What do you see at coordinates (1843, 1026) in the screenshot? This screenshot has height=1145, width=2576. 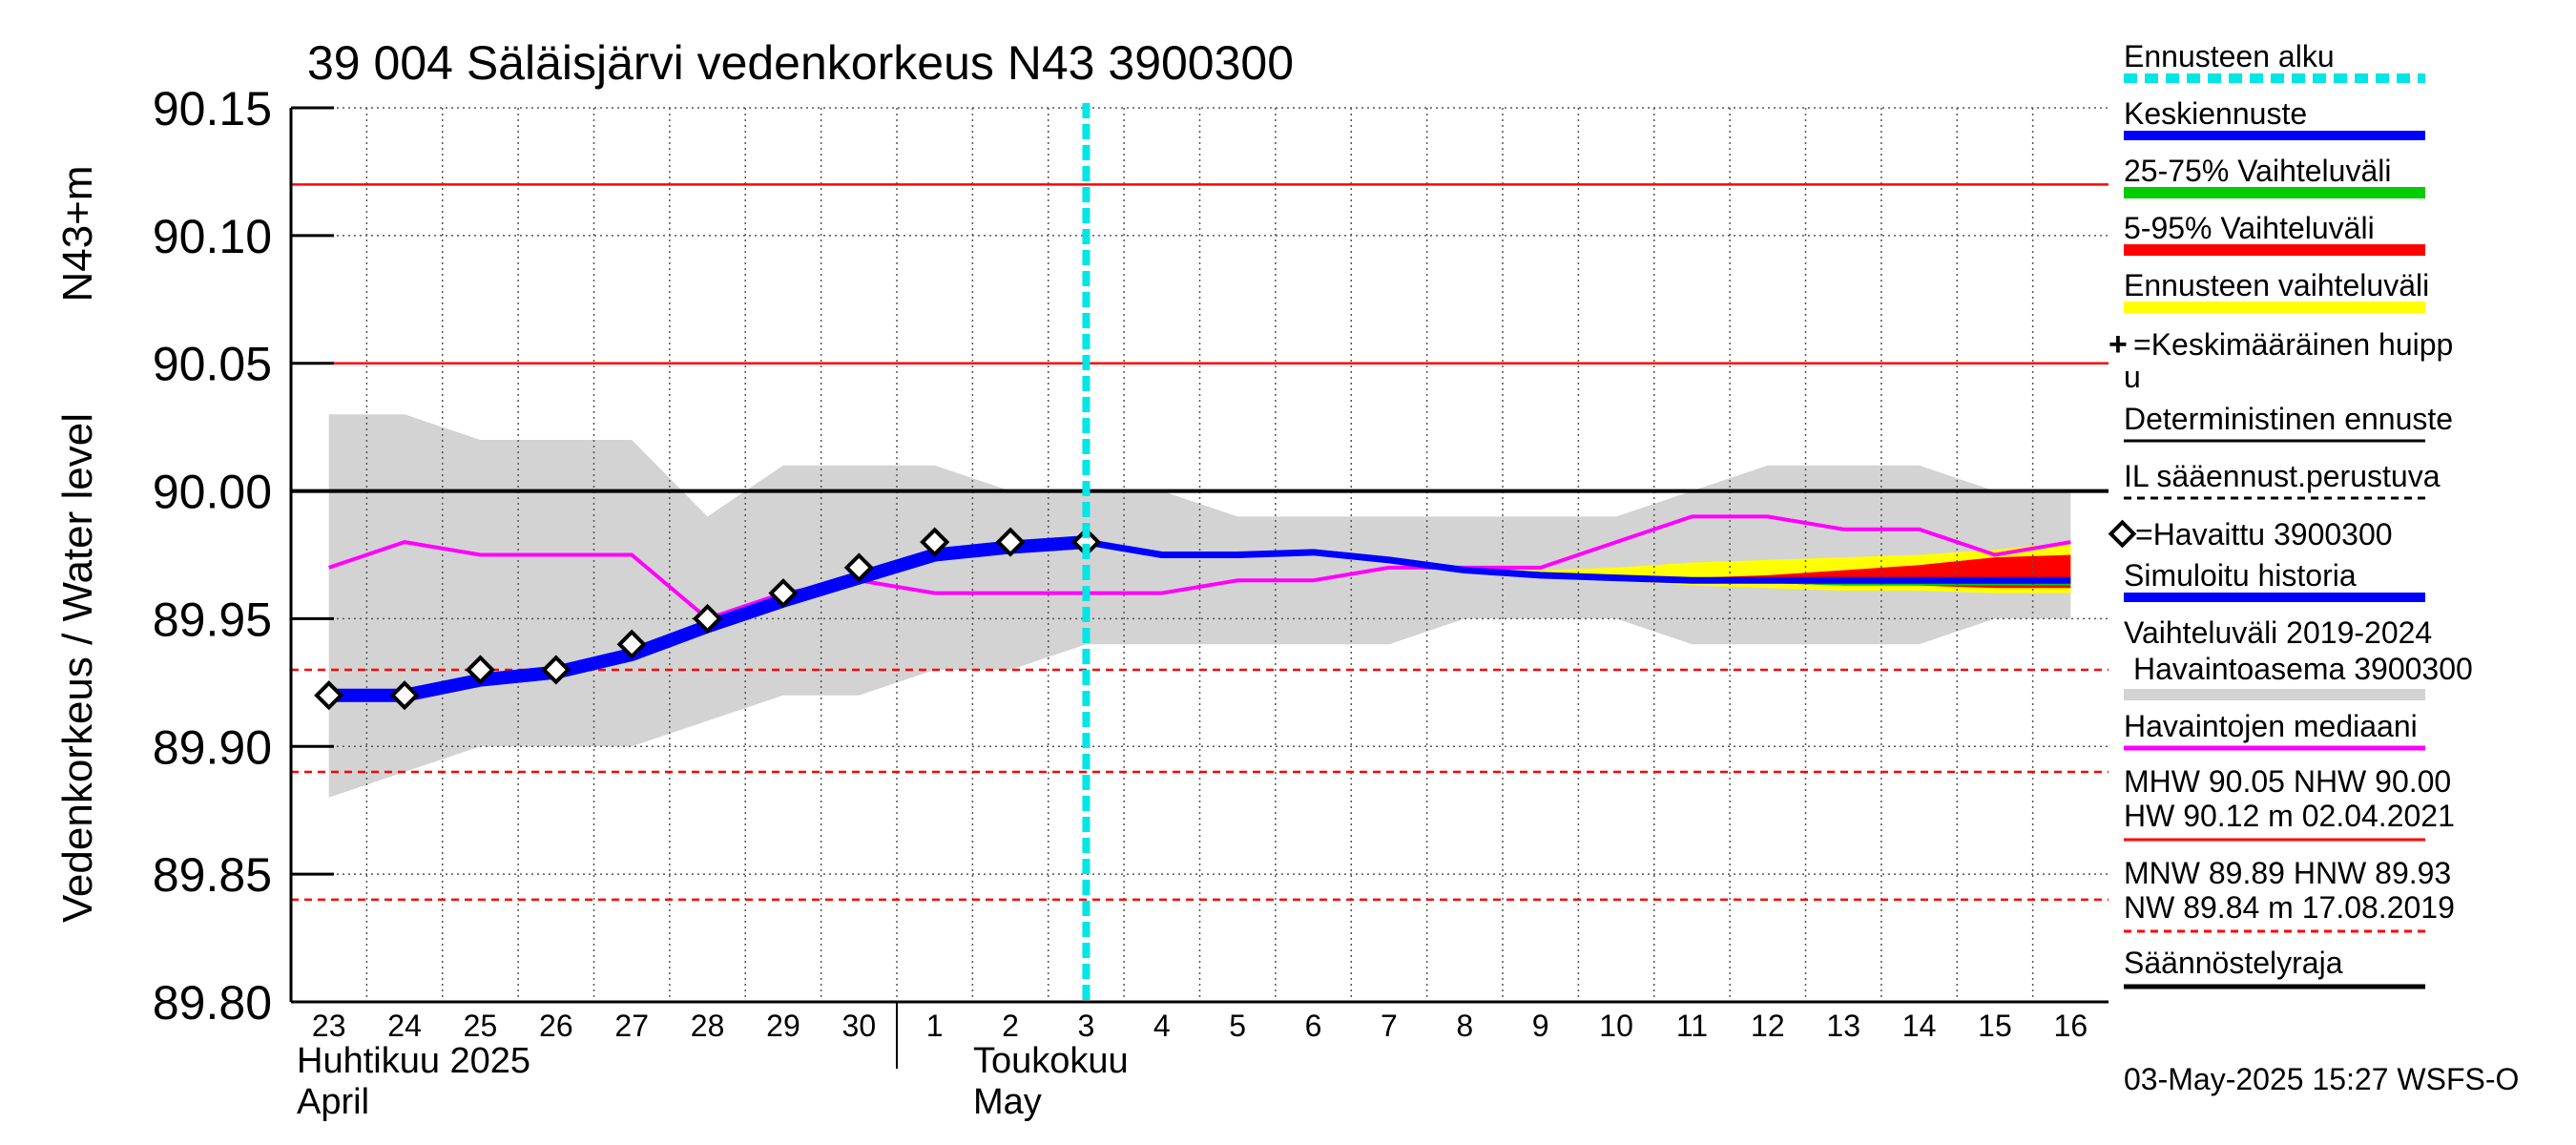 I see `x-tick-label: 13` at bounding box center [1843, 1026].